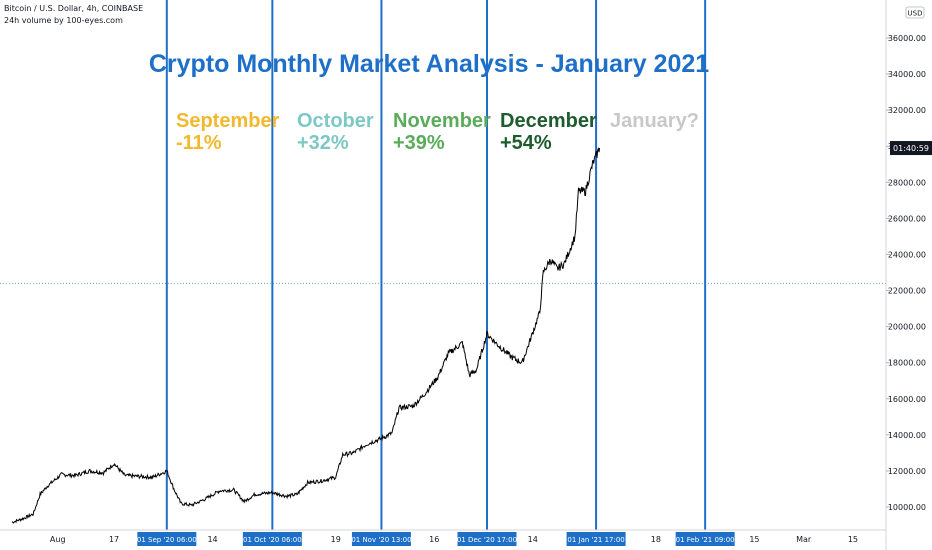 The image size is (932, 550). Describe the element at coordinates (907, 291) in the screenshot. I see `y-tick-label: 22000.00` at that location.